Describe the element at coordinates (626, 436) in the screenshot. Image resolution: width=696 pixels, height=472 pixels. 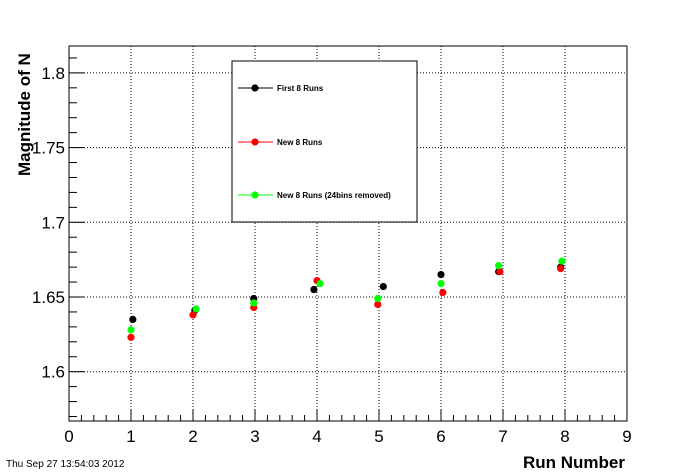
I see `x-tick-label: 9` at that location.